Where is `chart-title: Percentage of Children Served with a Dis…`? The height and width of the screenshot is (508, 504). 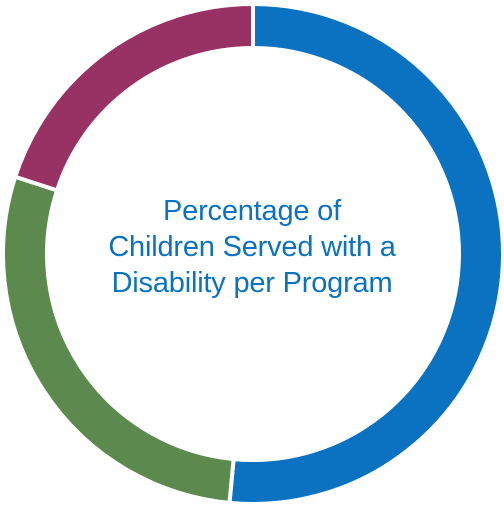 chart-title: Percentage of Children Served with a Dis… is located at coordinates (252, 247).